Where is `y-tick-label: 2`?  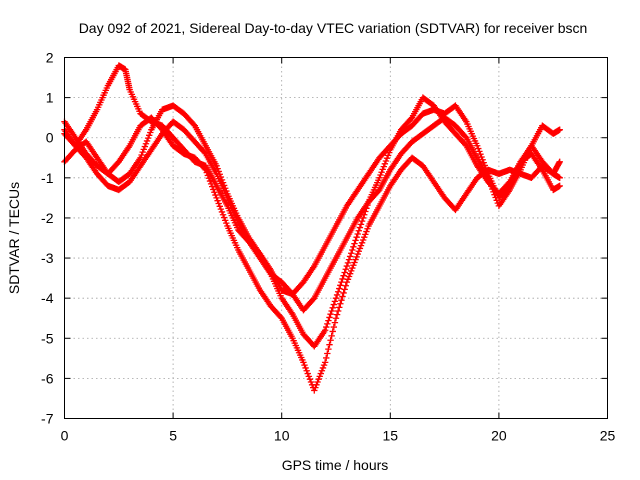
y-tick-label: 2 is located at coordinates (50, 58).